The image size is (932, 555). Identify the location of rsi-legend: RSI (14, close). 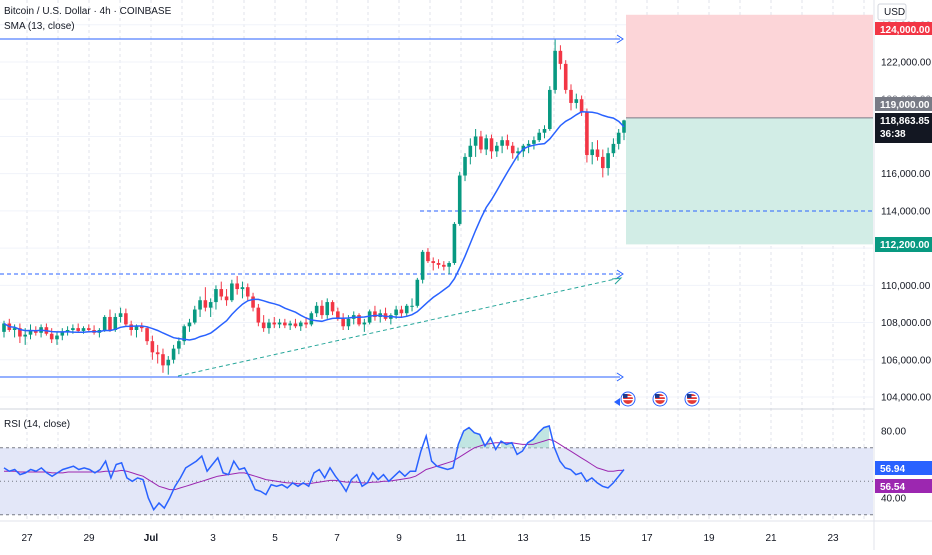
(37, 424).